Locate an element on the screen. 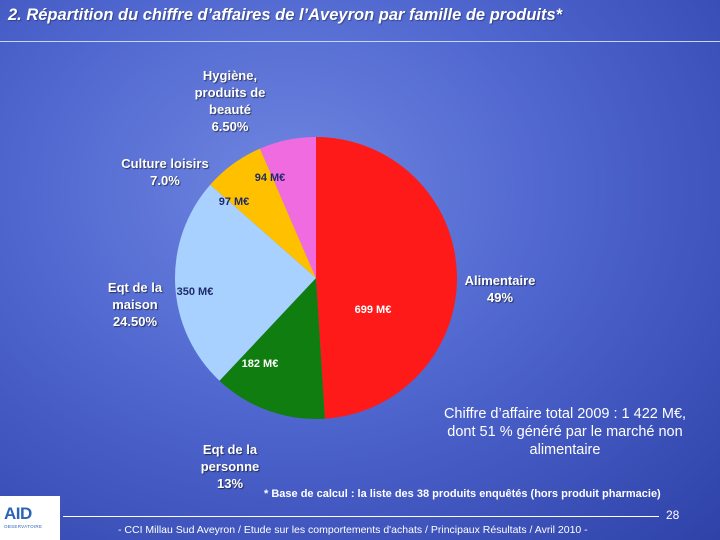 This screenshot has height=540, width=720. page-number: 28 is located at coordinates (673, 515).